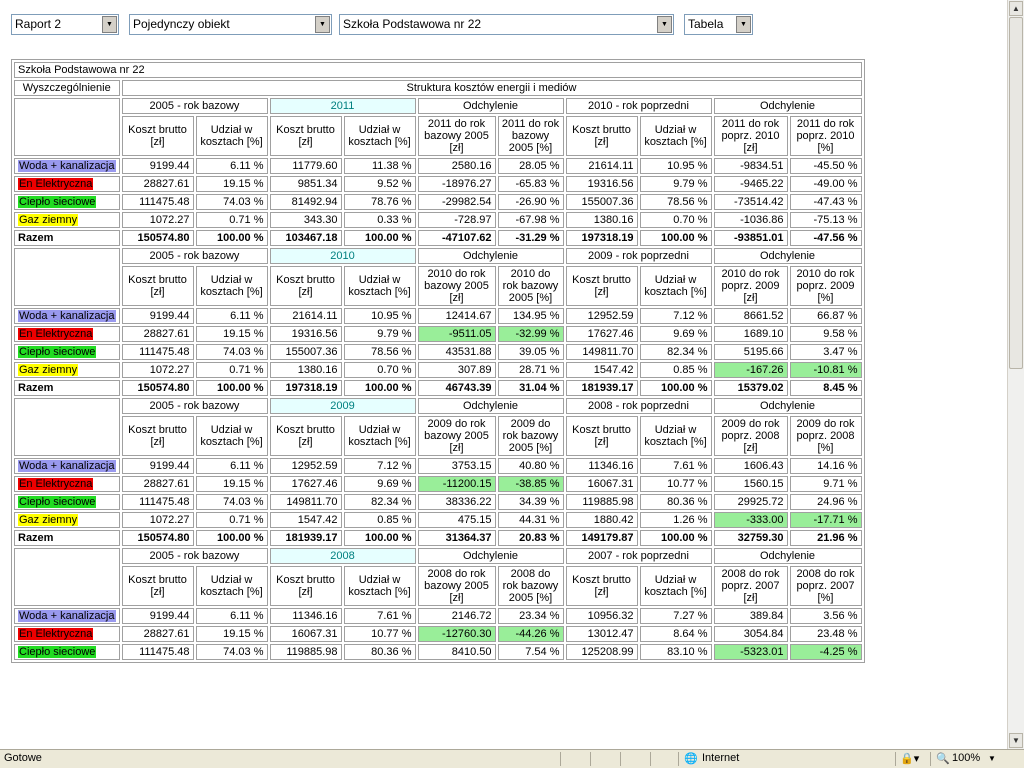  I want to click on value-cell: 16067.31, so click(601, 484).